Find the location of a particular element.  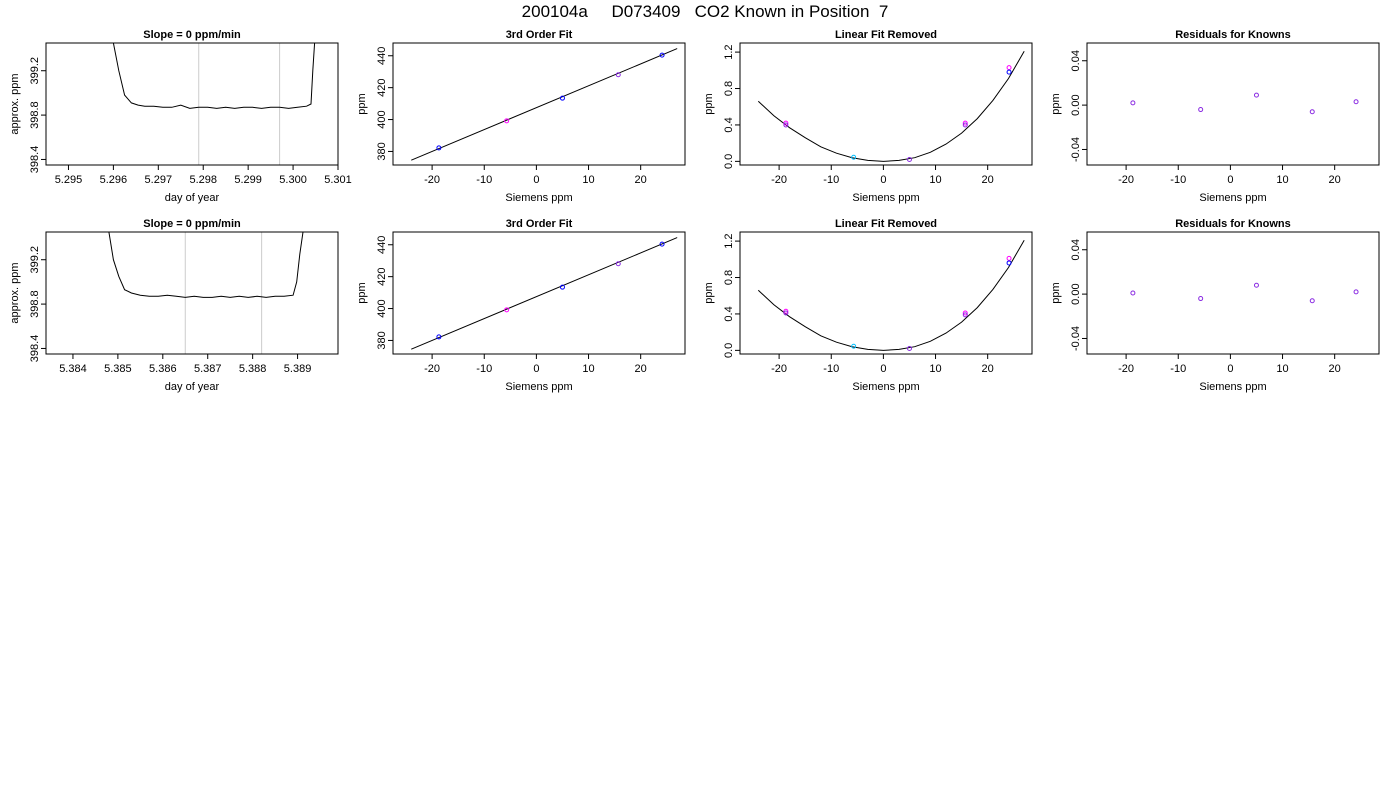

x-tick-label: 5.387 is located at coordinates (208, 369).